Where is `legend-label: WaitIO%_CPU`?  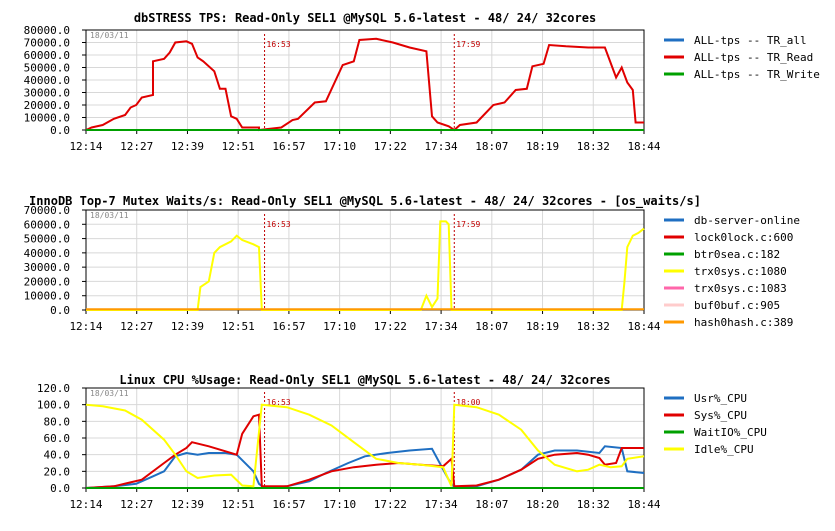
legend-label: WaitIO%_CPU is located at coordinates (730, 432).